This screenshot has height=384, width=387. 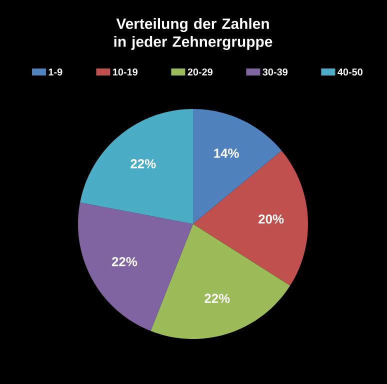 What do you see at coordinates (125, 72) in the screenshot?
I see `legend-label: 10-19` at bounding box center [125, 72].